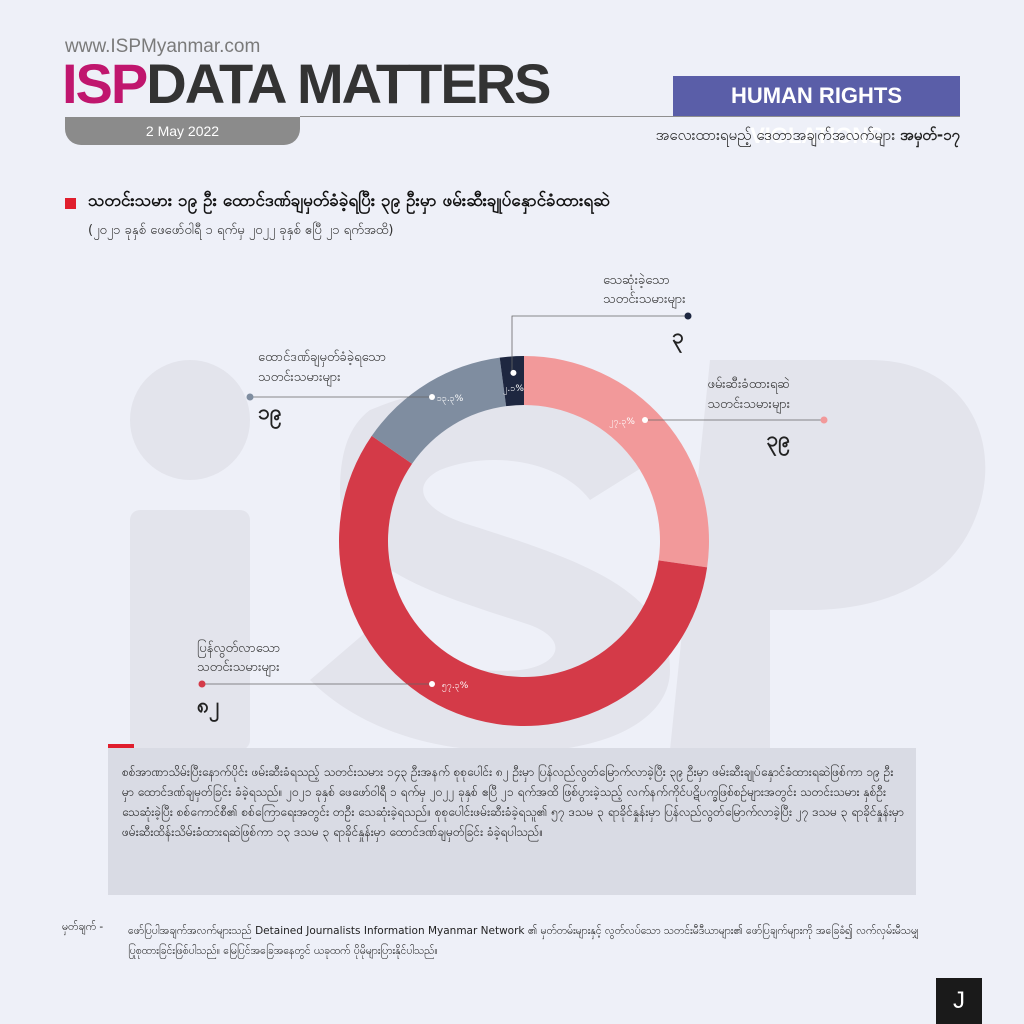 This screenshot has width=1024, height=1024. I want to click on slice-value-2: ၁၉, so click(270, 415).